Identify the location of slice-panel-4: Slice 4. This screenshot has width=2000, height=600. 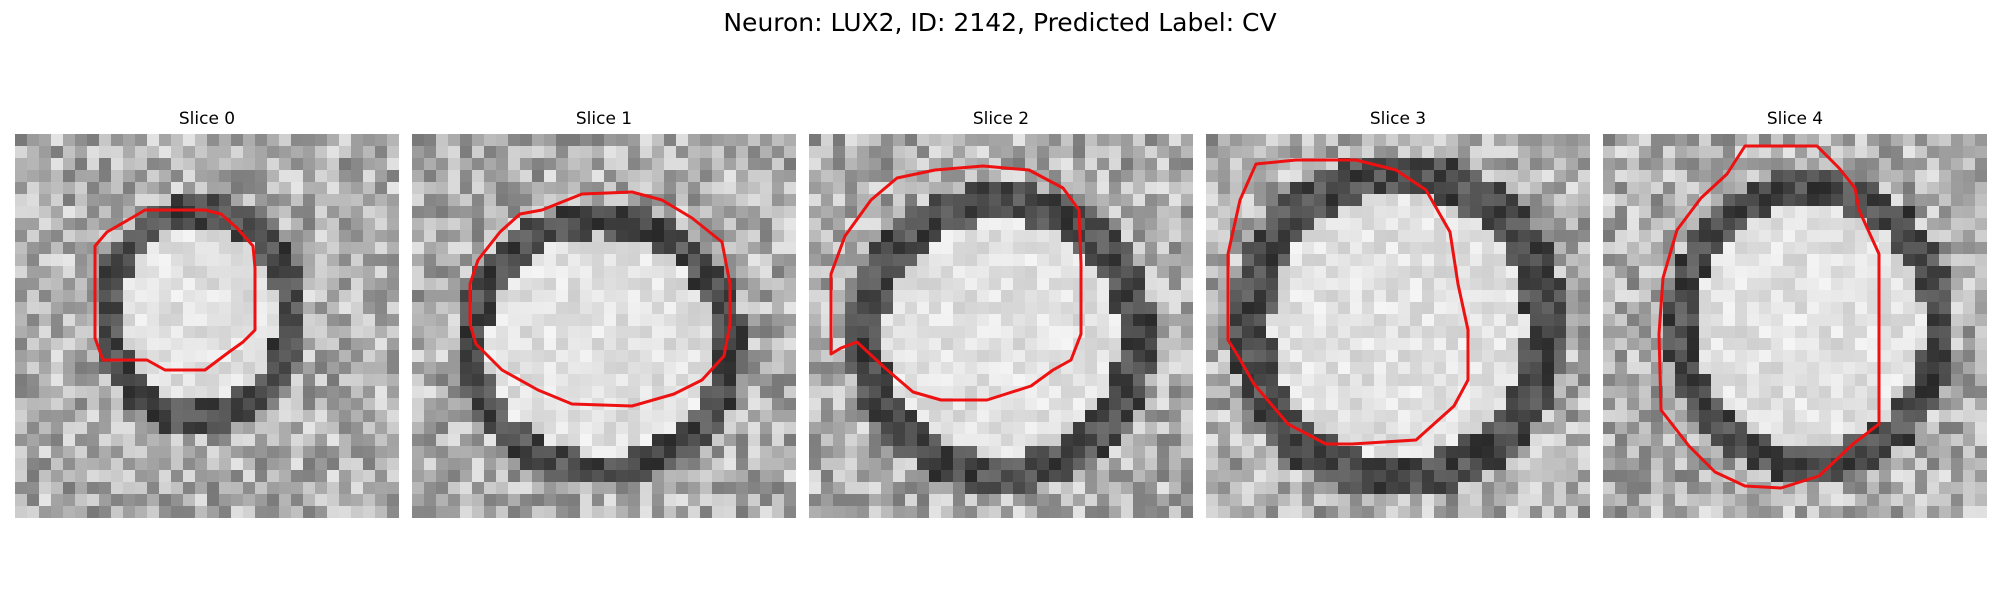
(1795, 313).